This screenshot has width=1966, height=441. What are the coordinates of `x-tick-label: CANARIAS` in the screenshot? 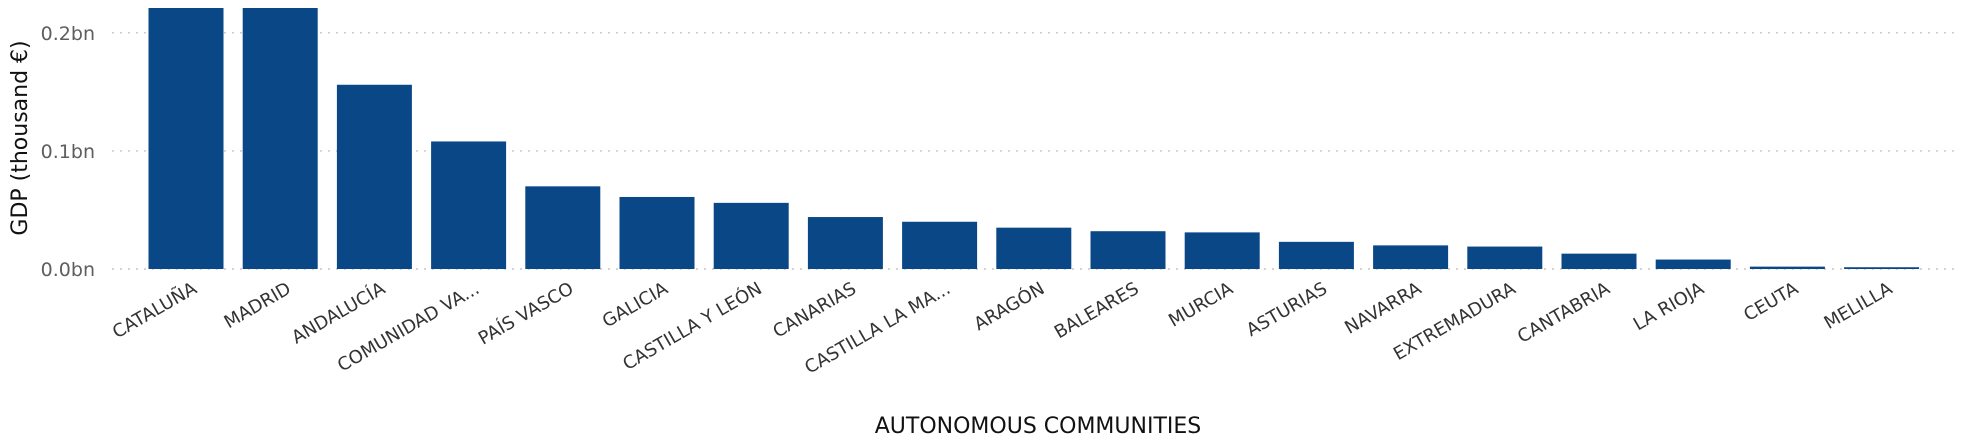 It's located at (815, 310).